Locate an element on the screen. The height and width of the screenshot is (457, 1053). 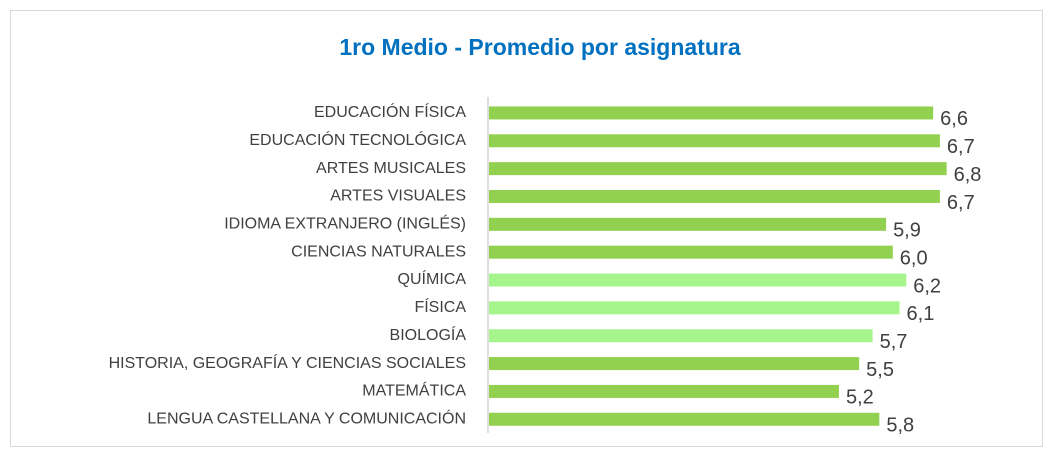
data-label: 6,2 is located at coordinates (927, 286).